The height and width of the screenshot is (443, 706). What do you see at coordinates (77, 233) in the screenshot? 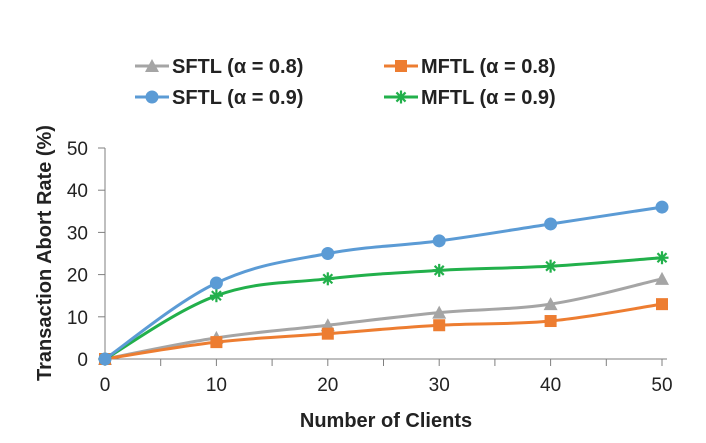
I see `y-tick-label: 30` at bounding box center [77, 233].